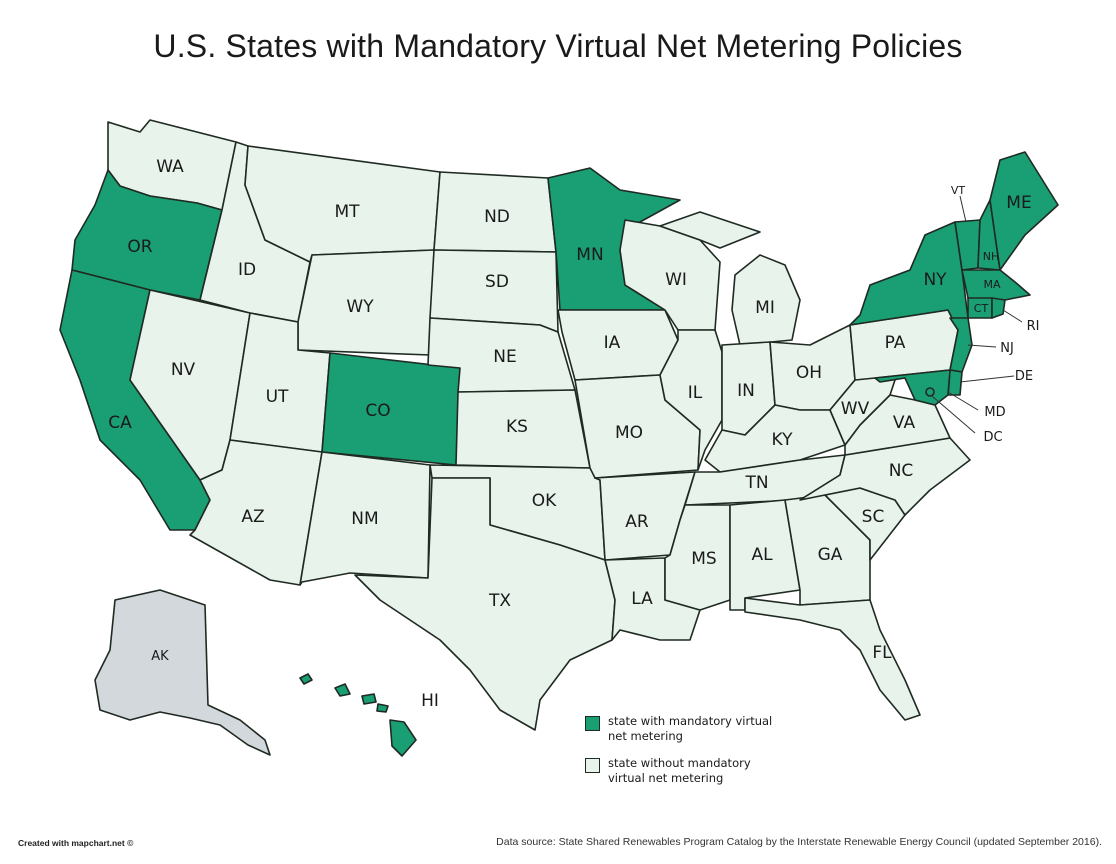 This screenshot has width=1116, height=864. Describe the element at coordinates (832, 659) in the screenshot. I see `state-fl` at that location.